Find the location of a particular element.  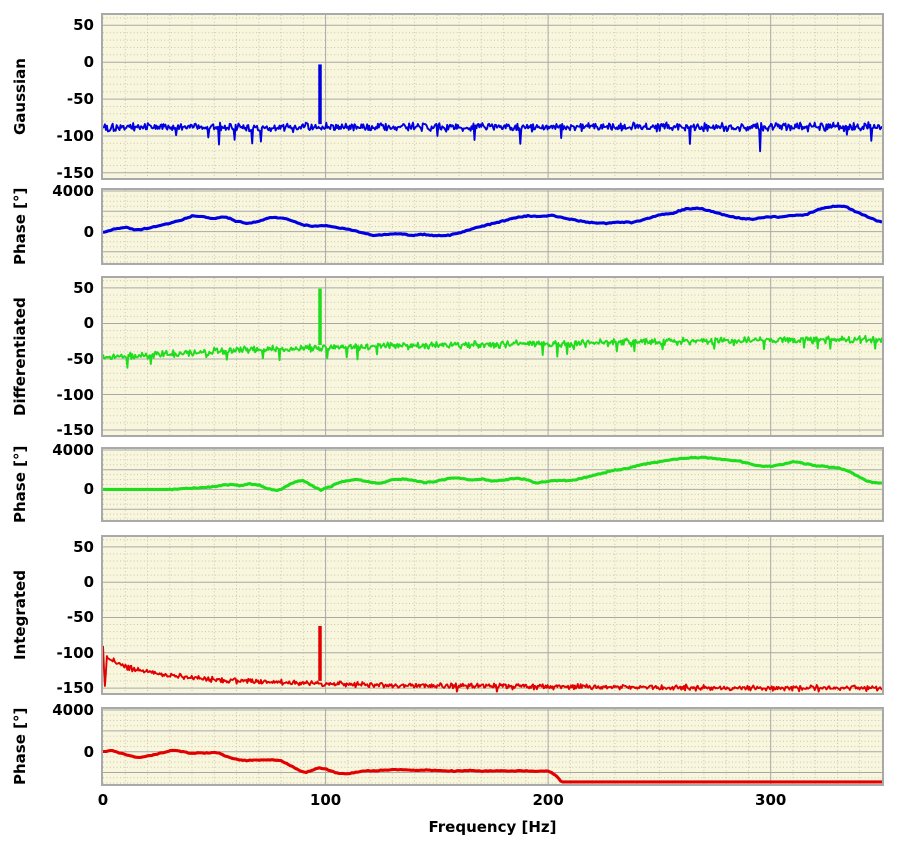

x-tick-label: 100 is located at coordinates (325, 800).